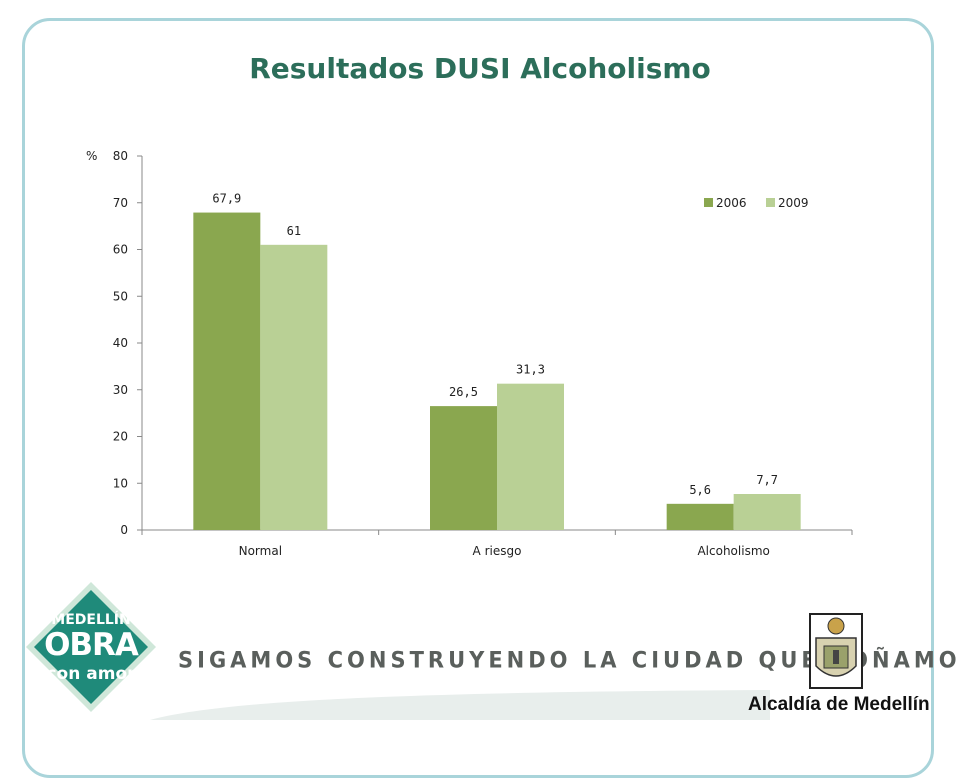 This screenshot has width=960, height=778. What do you see at coordinates (733, 551) in the screenshot?
I see `x-category-label: Alcoholismo` at bounding box center [733, 551].